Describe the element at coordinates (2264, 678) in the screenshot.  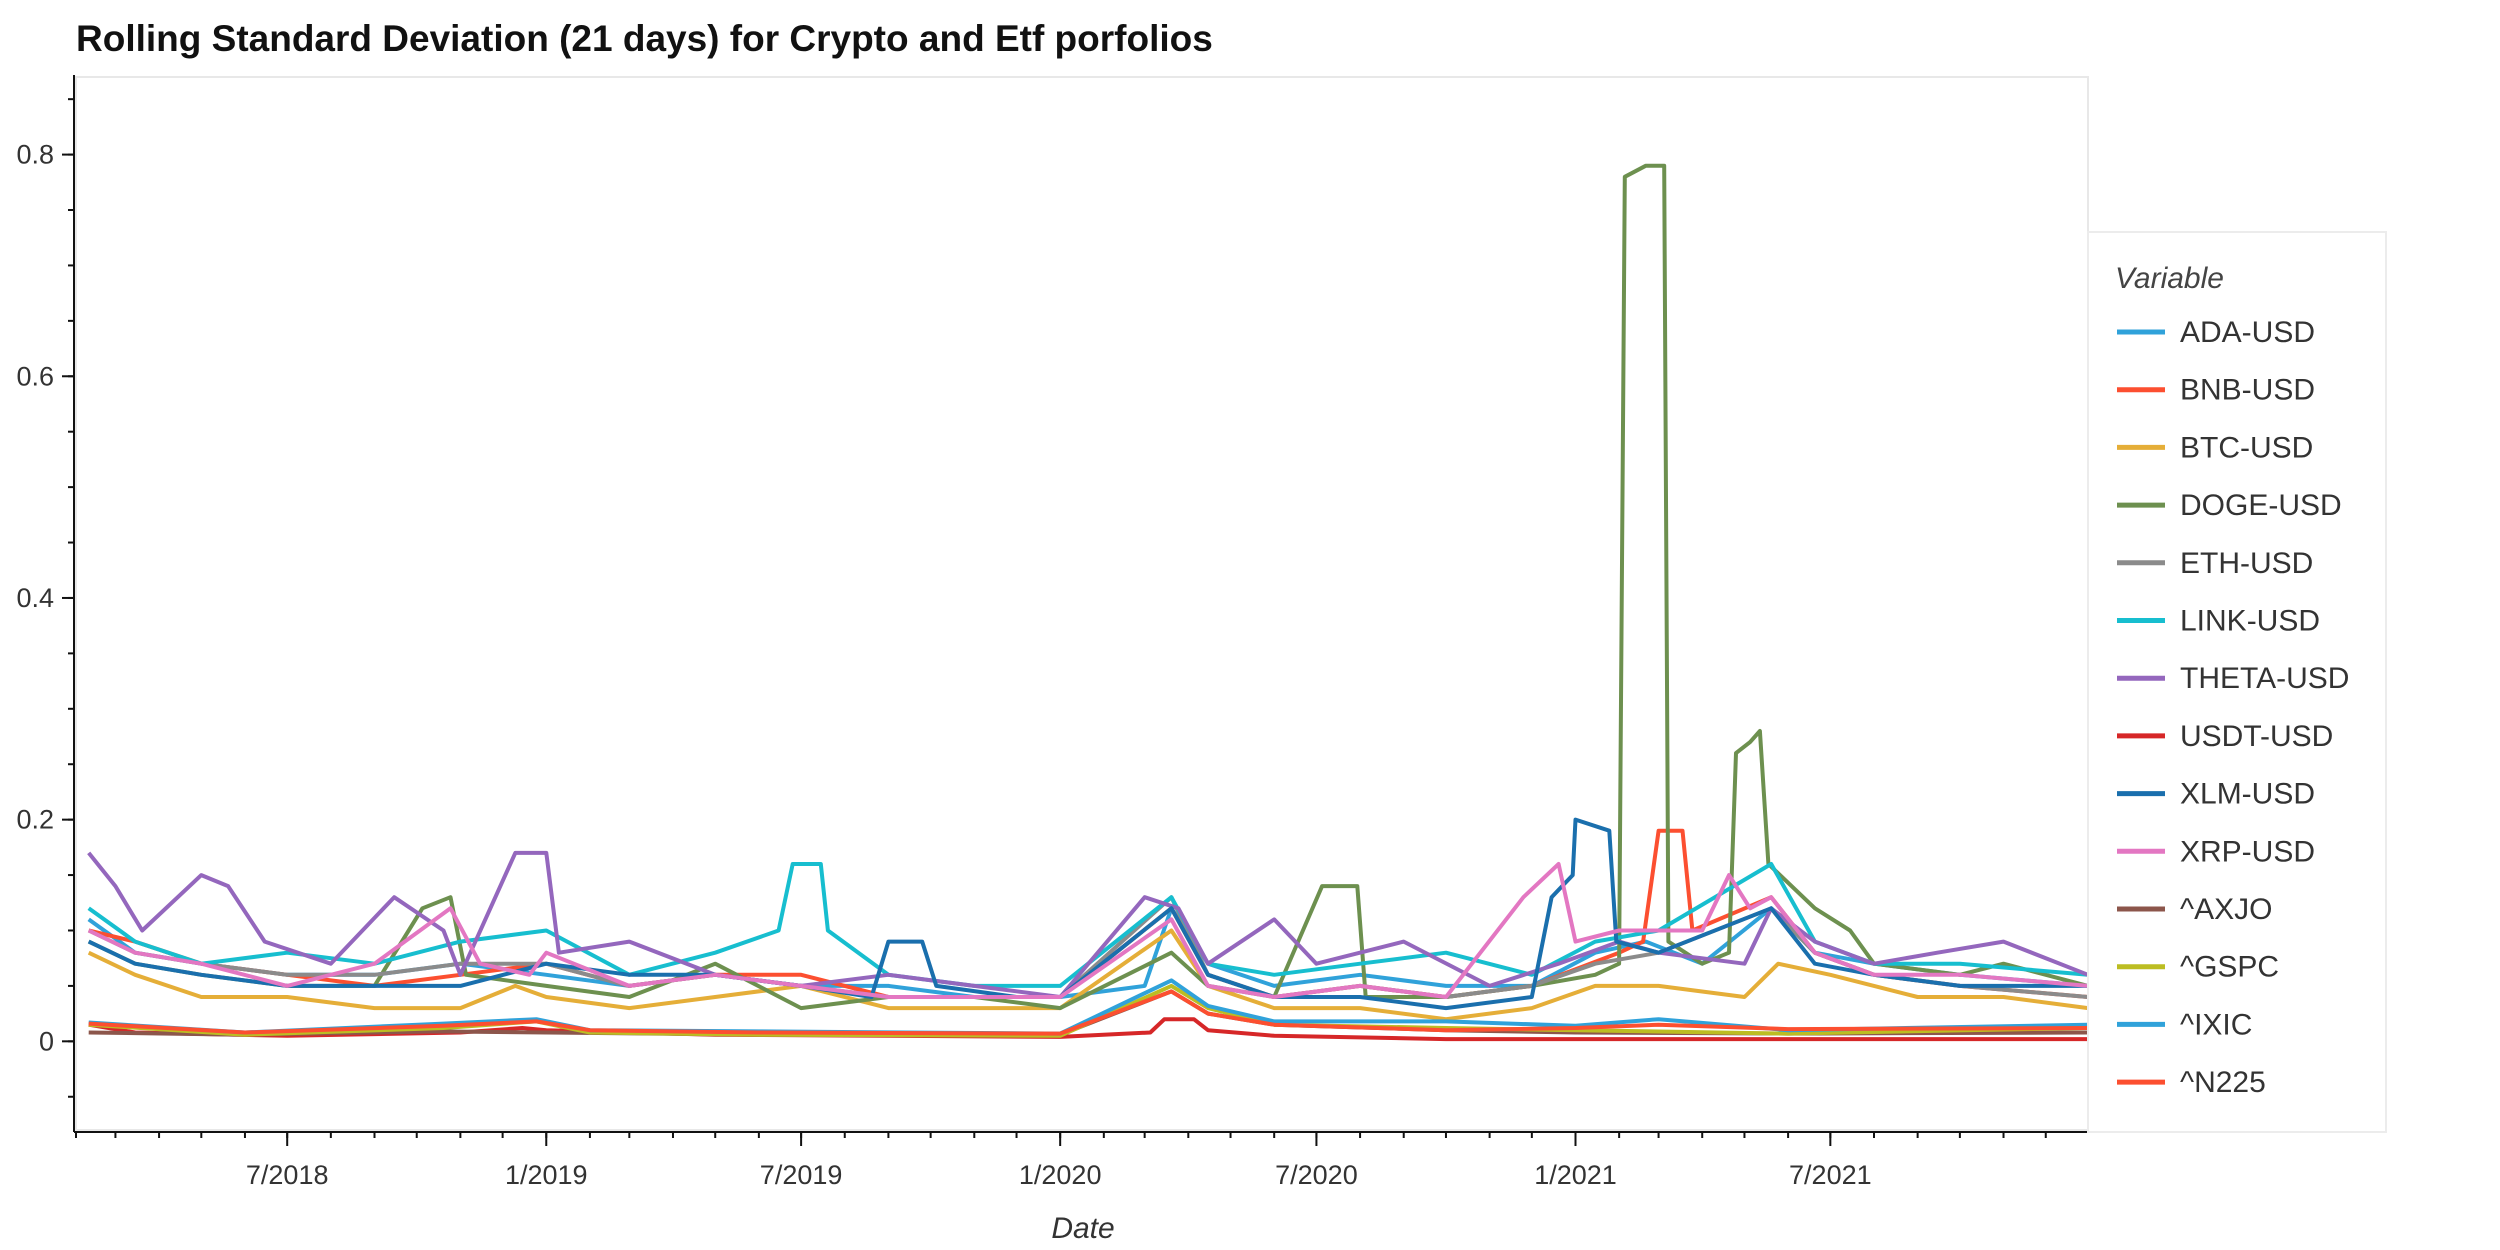
I see `legend-label: THETA-USD` at that location.